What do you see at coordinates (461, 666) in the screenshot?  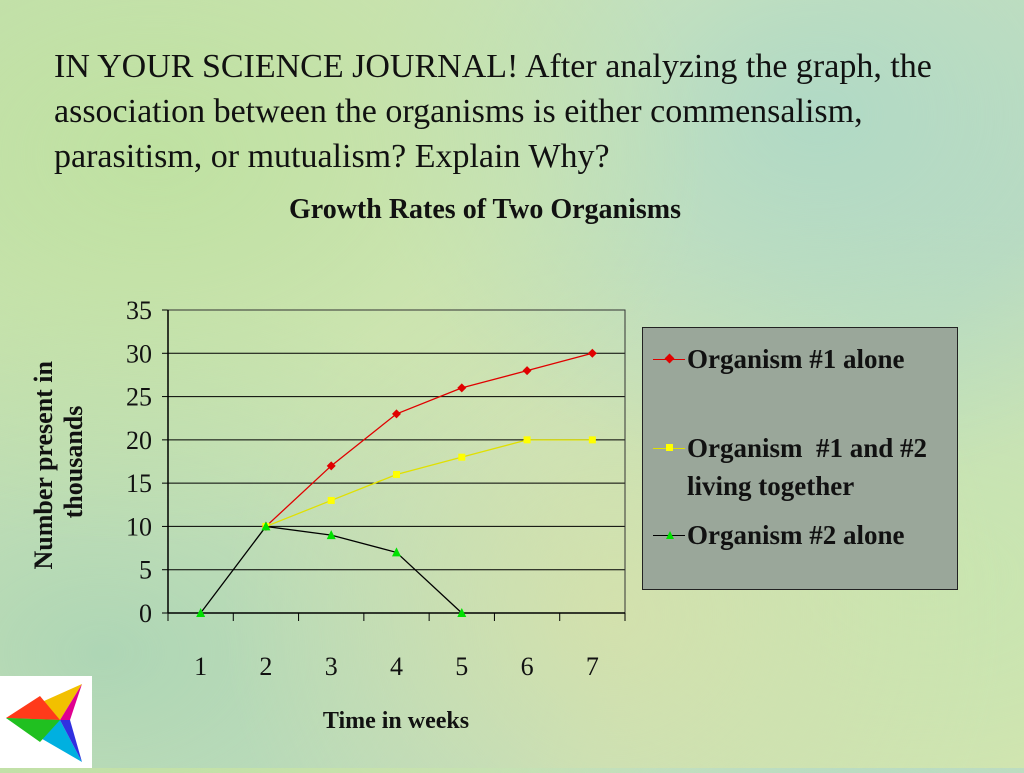 I see `x-tick-label-5: 5` at bounding box center [461, 666].